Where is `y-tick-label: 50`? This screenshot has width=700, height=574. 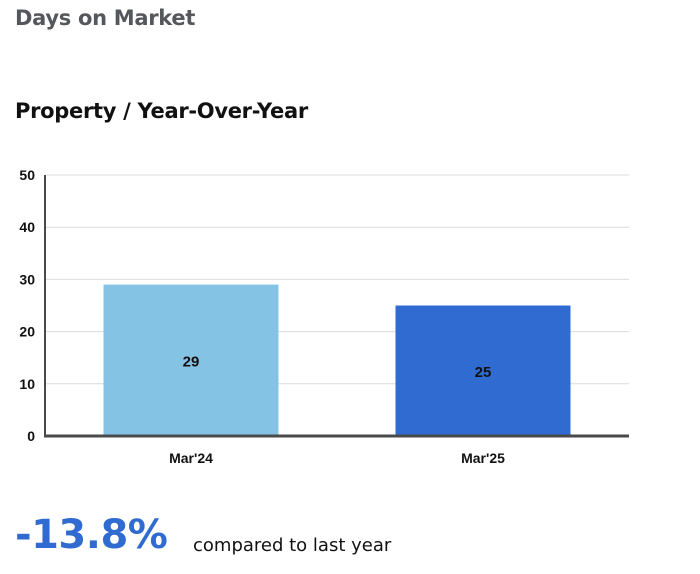
y-tick-label: 50 is located at coordinates (27, 175).